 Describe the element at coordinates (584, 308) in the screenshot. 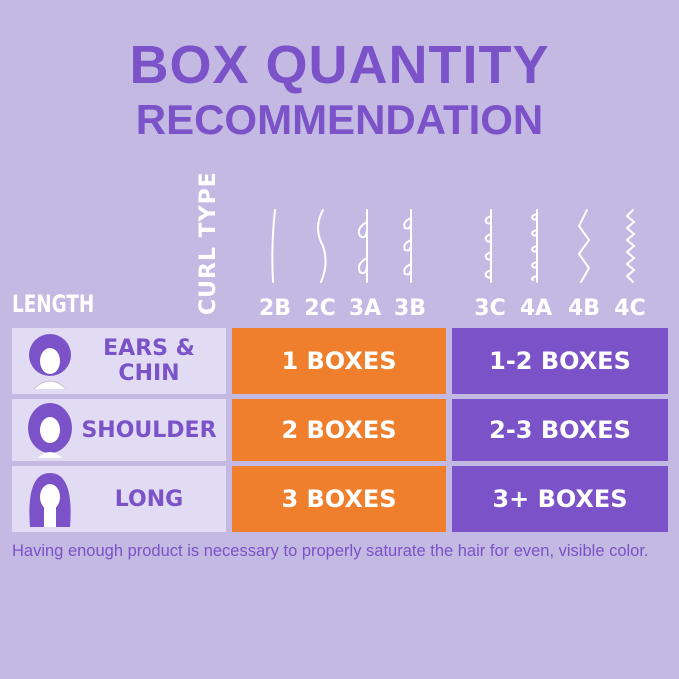

I see `curl-type-label: 4B` at that location.